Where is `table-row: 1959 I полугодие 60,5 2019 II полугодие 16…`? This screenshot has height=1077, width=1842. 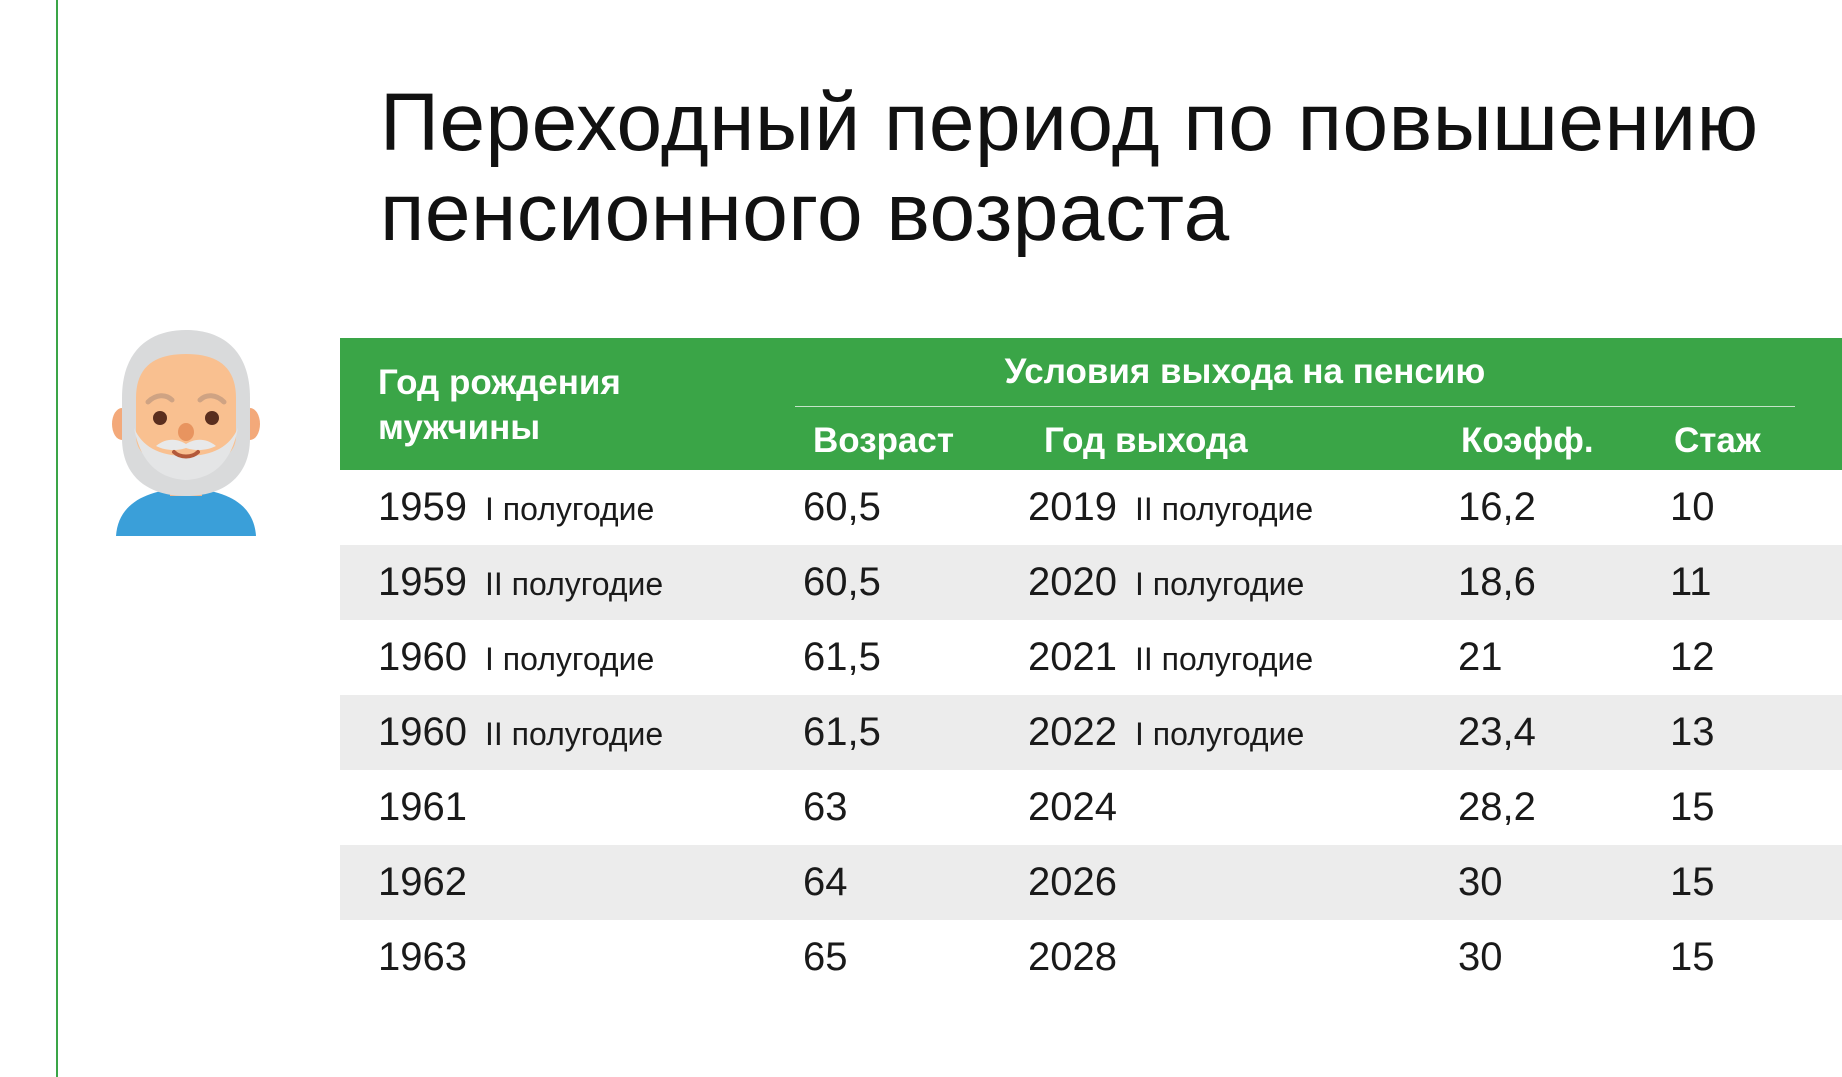
table-row: 1959 I полугодие 60,5 2019 II полугодие 16… is located at coordinates (1091, 507).